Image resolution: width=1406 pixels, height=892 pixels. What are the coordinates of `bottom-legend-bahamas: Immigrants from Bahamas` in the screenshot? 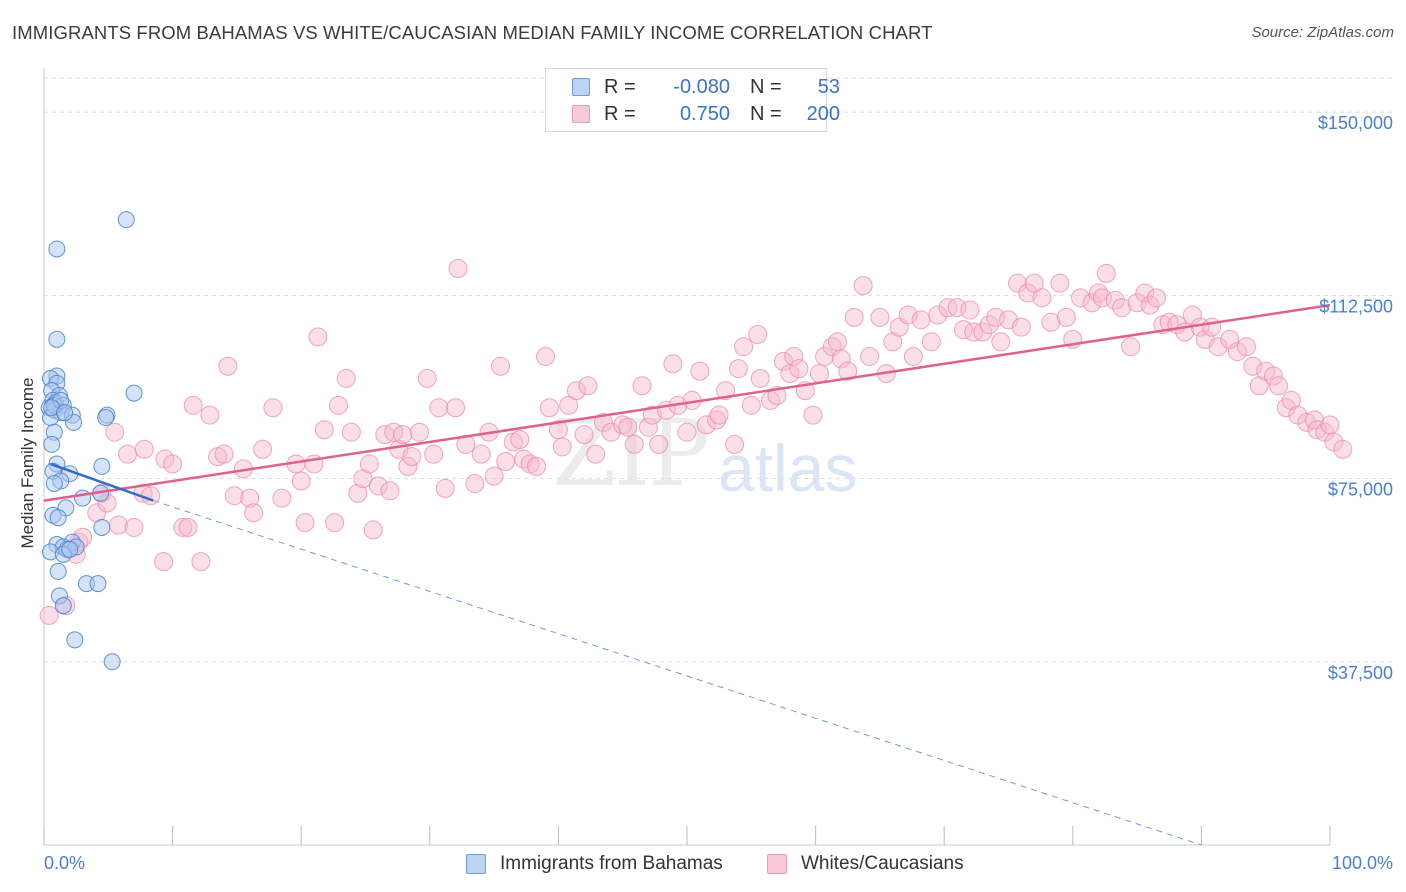 It's located at (594, 864).